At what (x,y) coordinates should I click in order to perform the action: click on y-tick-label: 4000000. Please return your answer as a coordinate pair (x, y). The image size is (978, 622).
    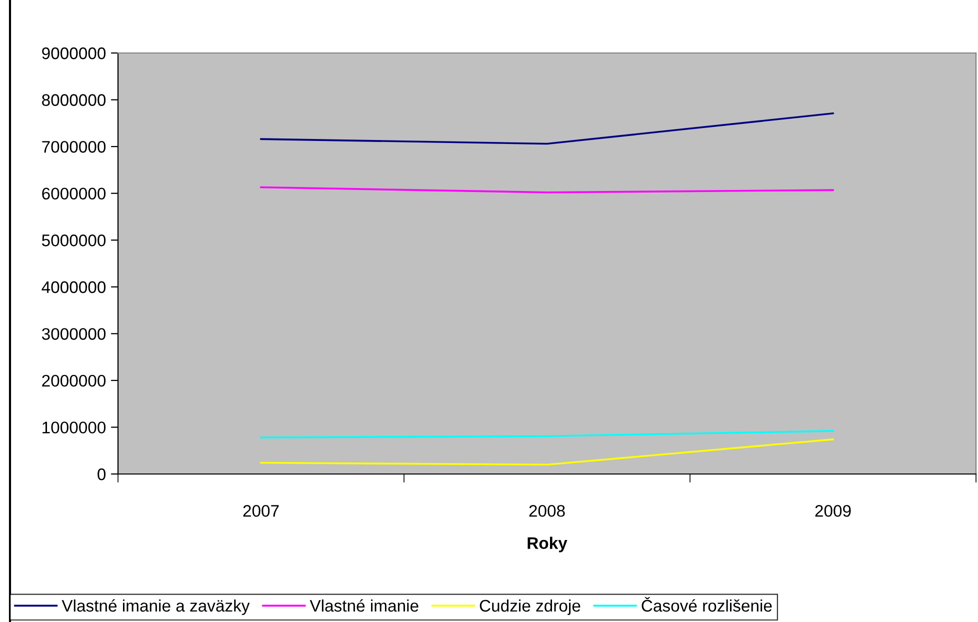
    Looking at the image, I should click on (74, 287).